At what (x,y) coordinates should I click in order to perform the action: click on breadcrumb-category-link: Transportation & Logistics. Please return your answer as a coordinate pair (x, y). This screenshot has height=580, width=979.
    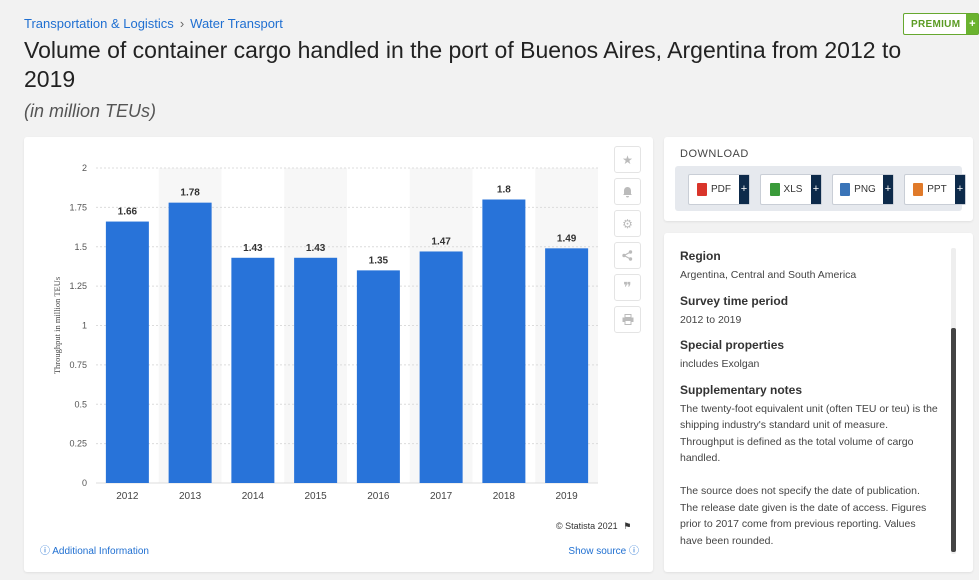
    Looking at the image, I should click on (99, 23).